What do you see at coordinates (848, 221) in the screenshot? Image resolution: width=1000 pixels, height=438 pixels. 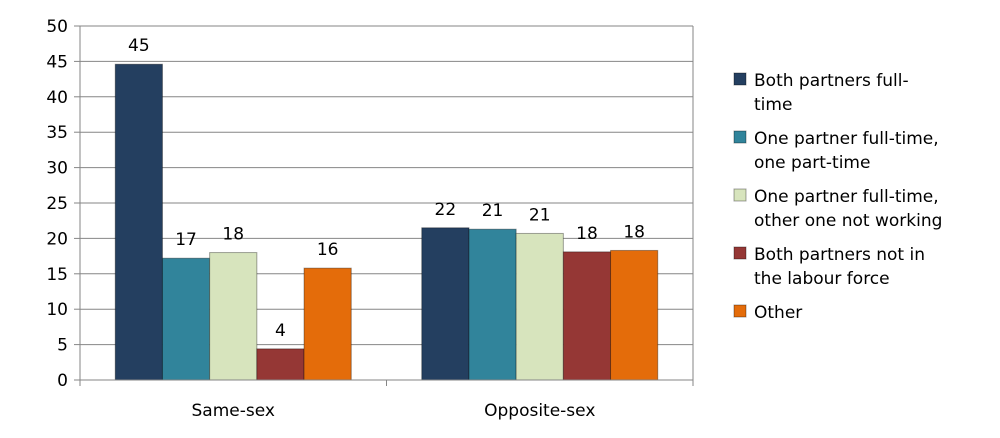 I see `legend-label: other one not working` at bounding box center [848, 221].